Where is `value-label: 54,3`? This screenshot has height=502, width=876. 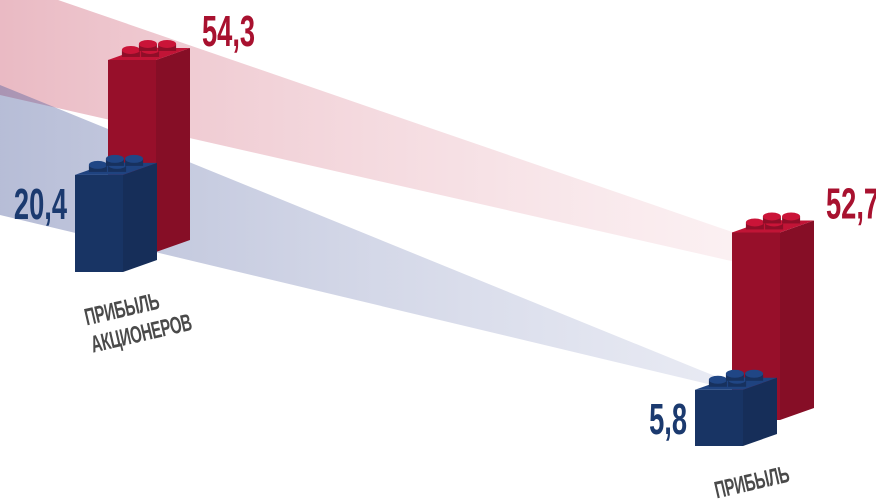
value-label: 54,3 is located at coordinates (228, 30).